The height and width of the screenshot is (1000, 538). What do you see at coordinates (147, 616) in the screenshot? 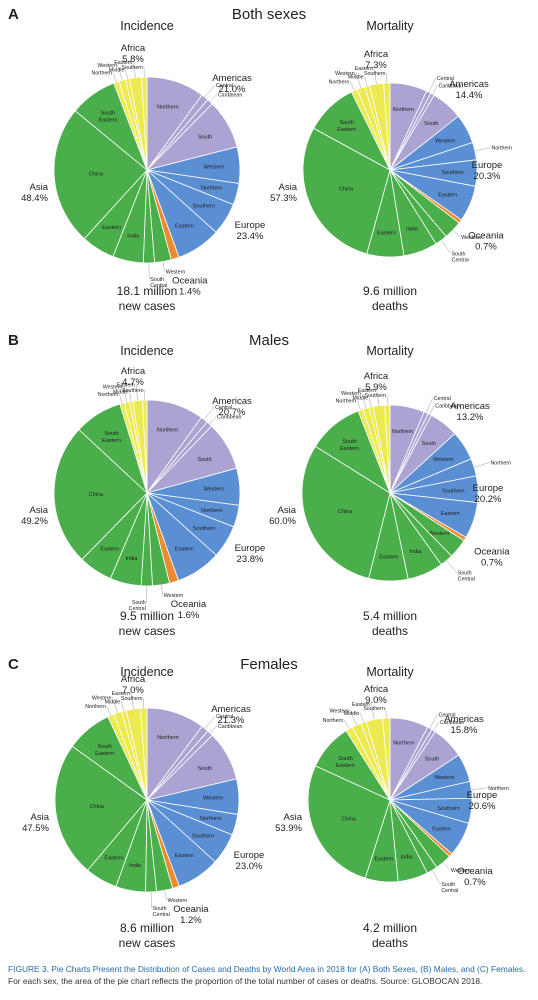
I see `chart-total: 9.5 million` at bounding box center [147, 616].